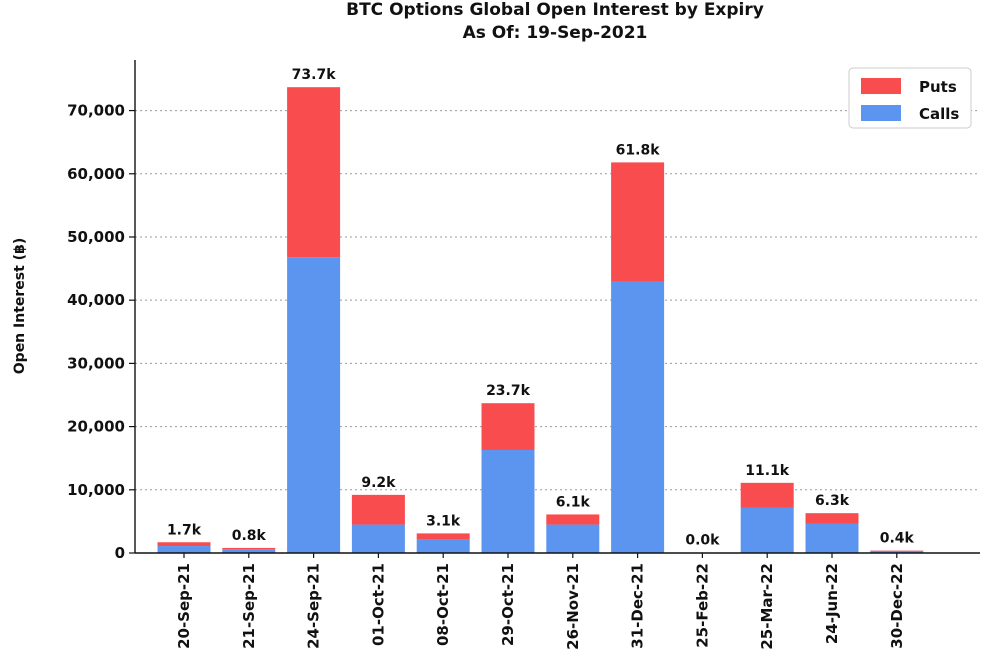 This screenshot has height=660, width=1000. Describe the element at coordinates (249, 606) in the screenshot. I see `x-tick-label: 21-Sep-21` at that location.